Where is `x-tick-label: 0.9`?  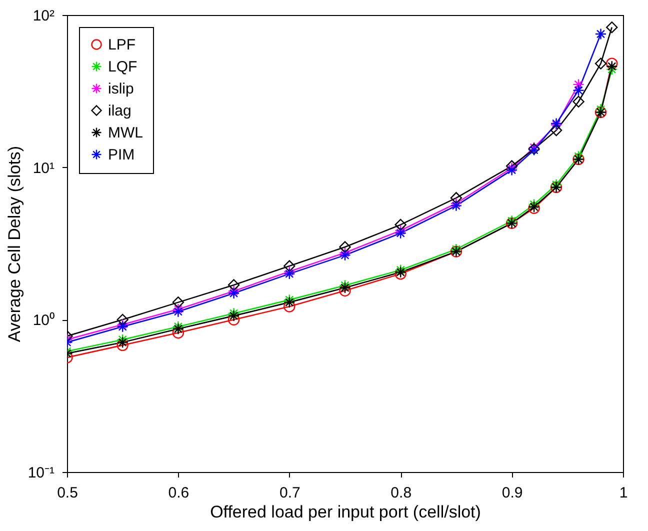
x-tick-label: 0.9 is located at coordinates (512, 493).